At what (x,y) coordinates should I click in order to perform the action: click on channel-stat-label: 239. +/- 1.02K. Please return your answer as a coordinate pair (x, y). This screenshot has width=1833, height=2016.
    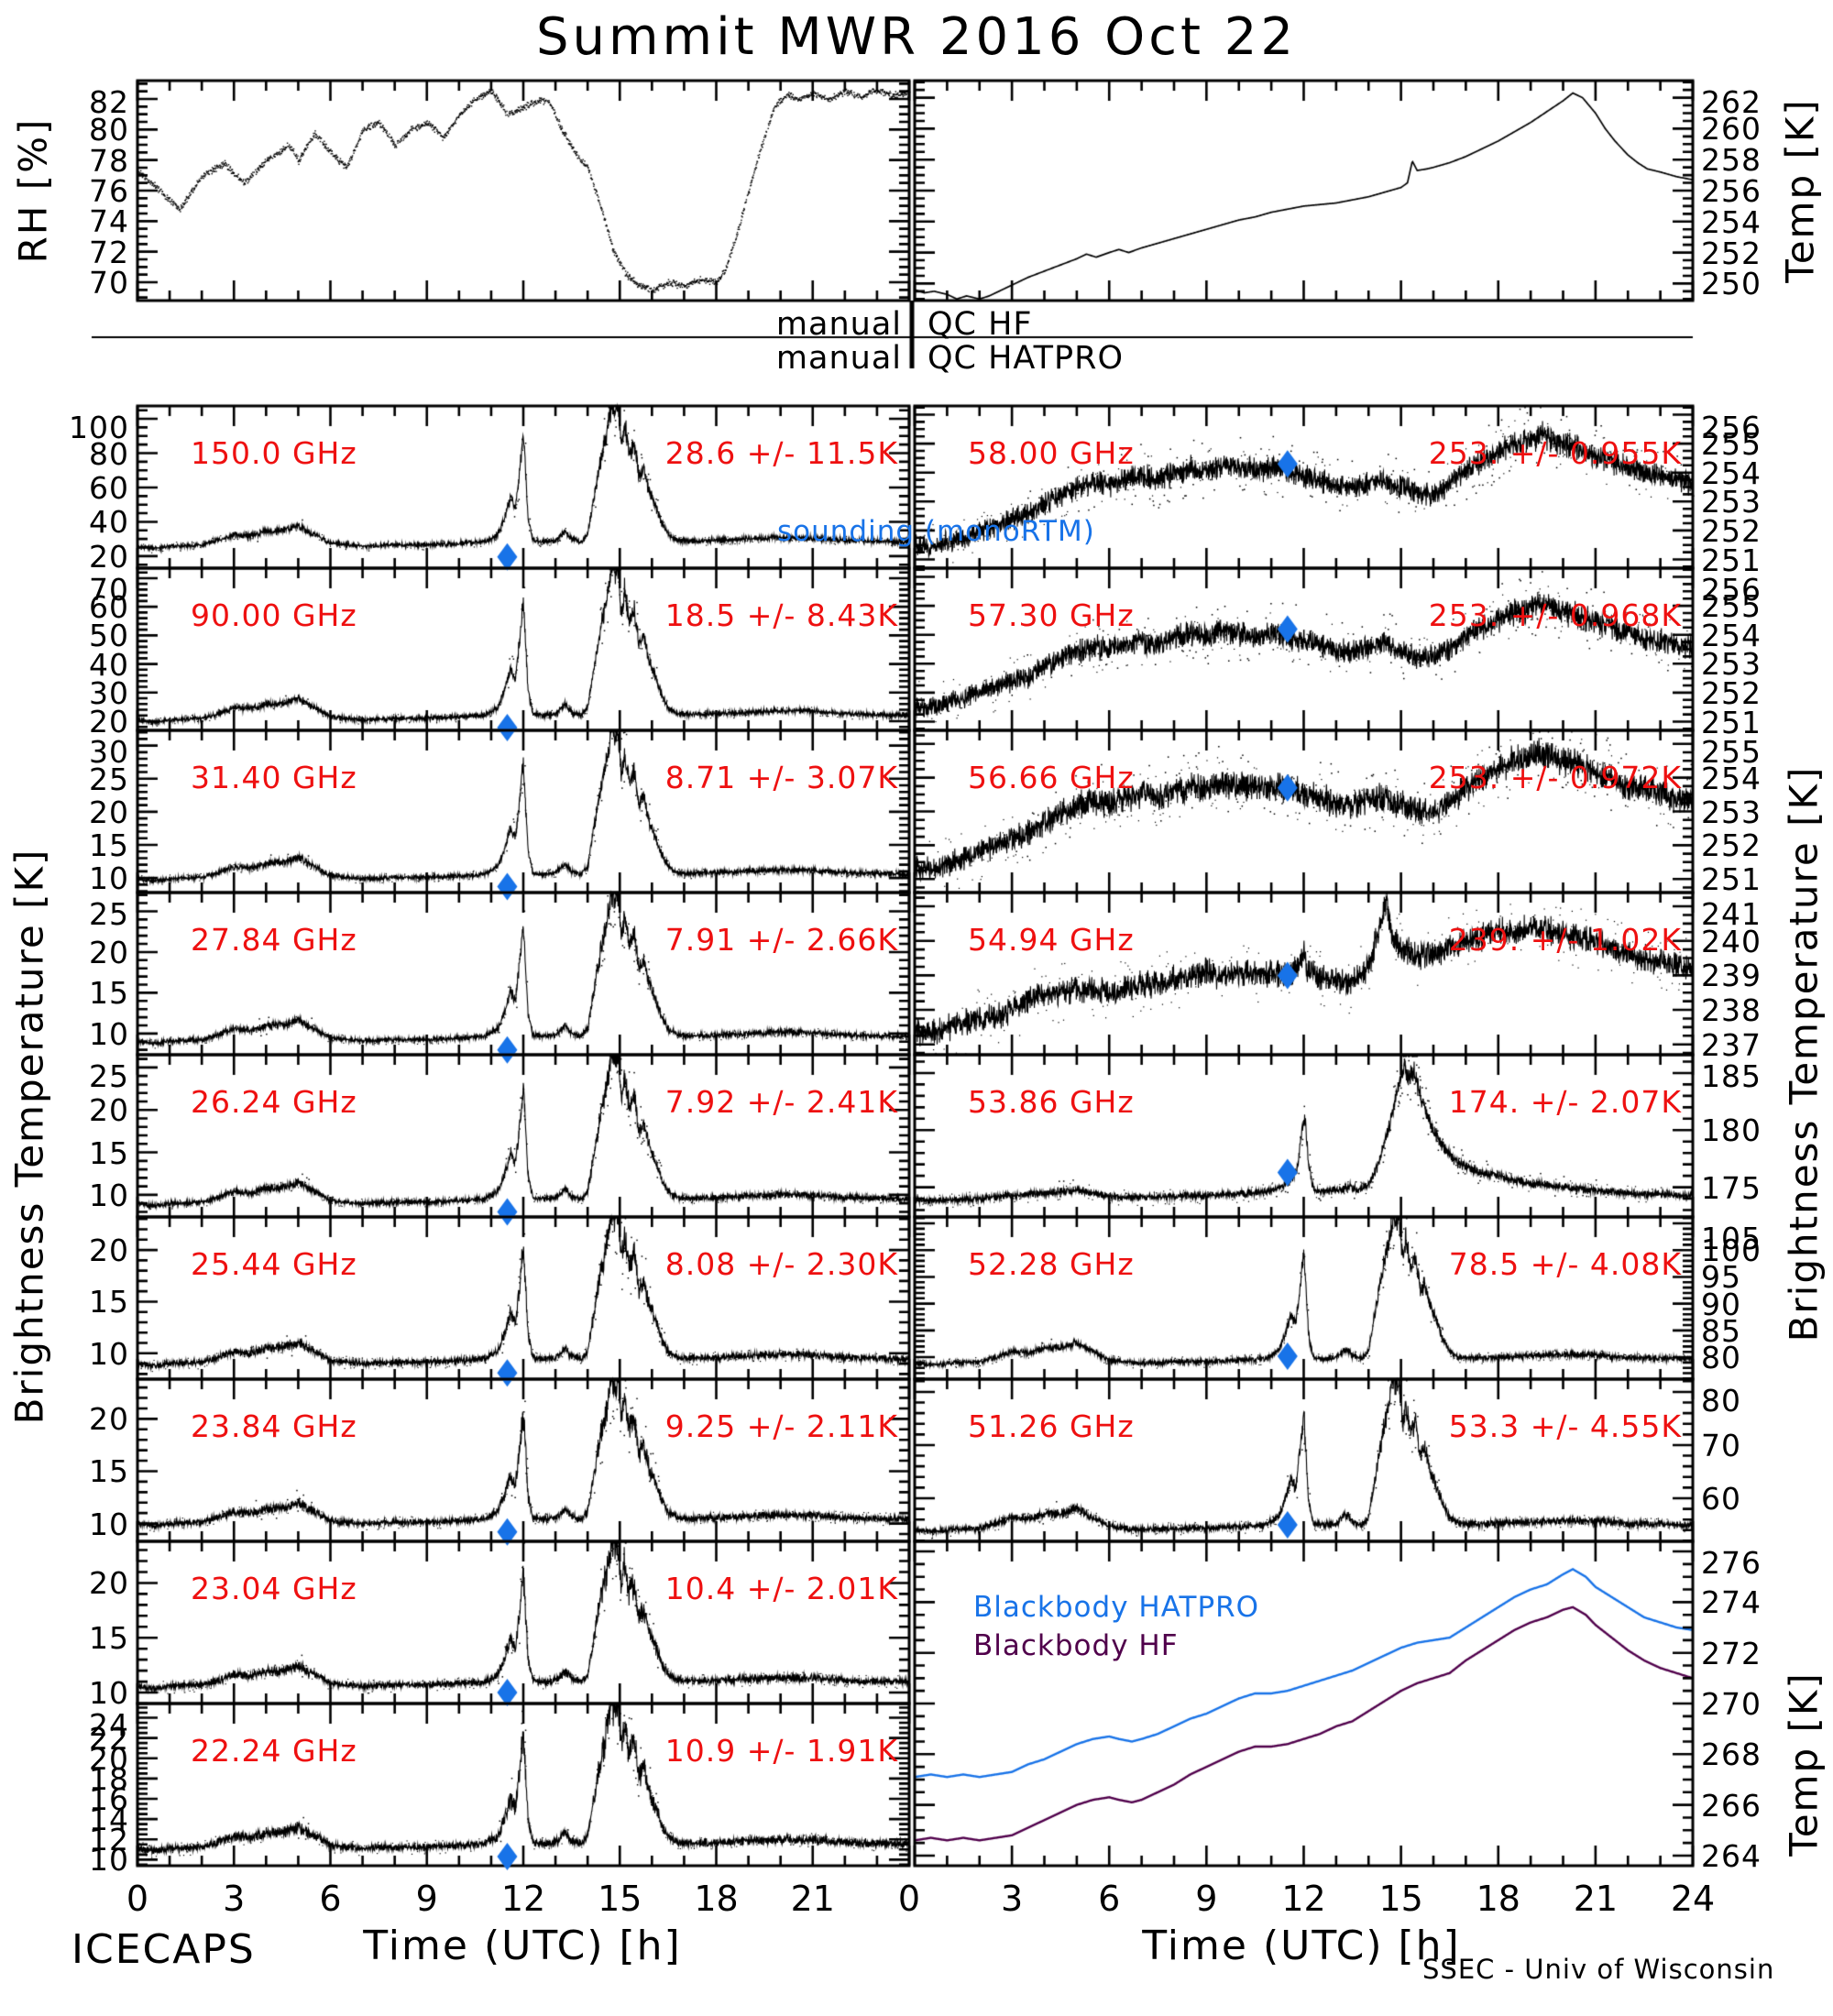
    Looking at the image, I should click on (1565, 940).